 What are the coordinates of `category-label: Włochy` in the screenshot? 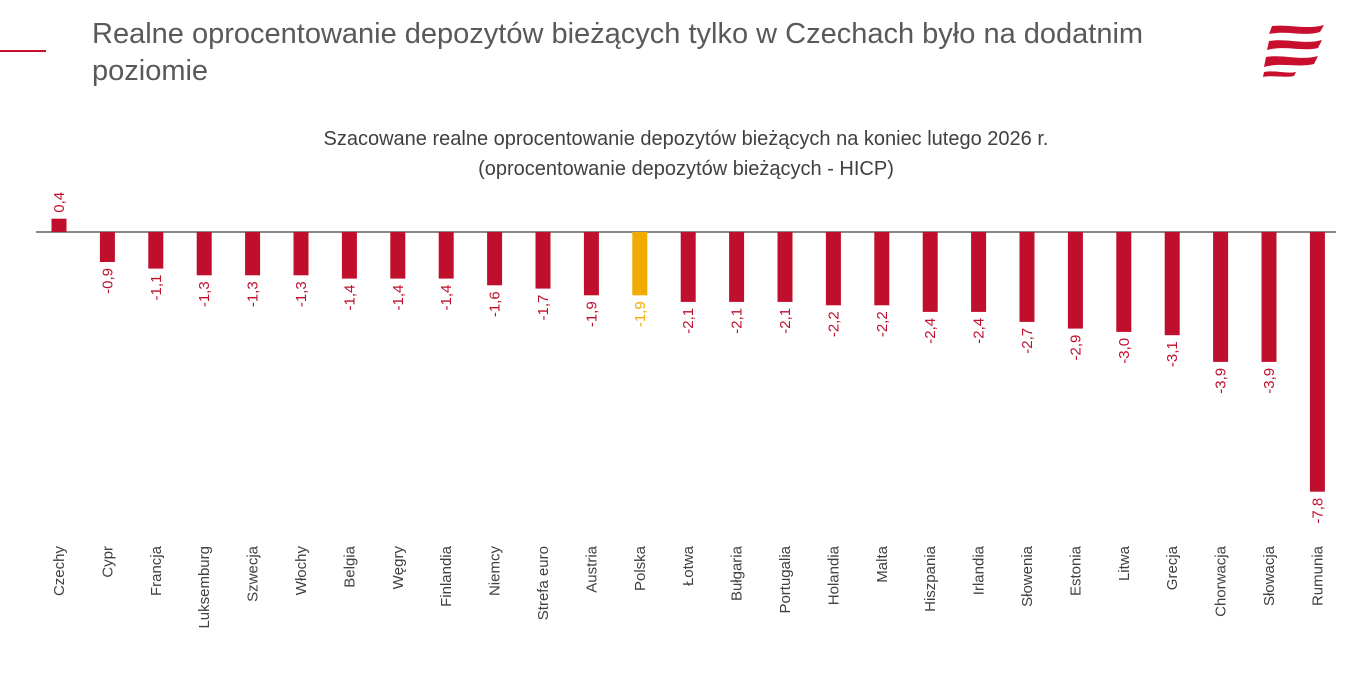 It's located at (301, 571).